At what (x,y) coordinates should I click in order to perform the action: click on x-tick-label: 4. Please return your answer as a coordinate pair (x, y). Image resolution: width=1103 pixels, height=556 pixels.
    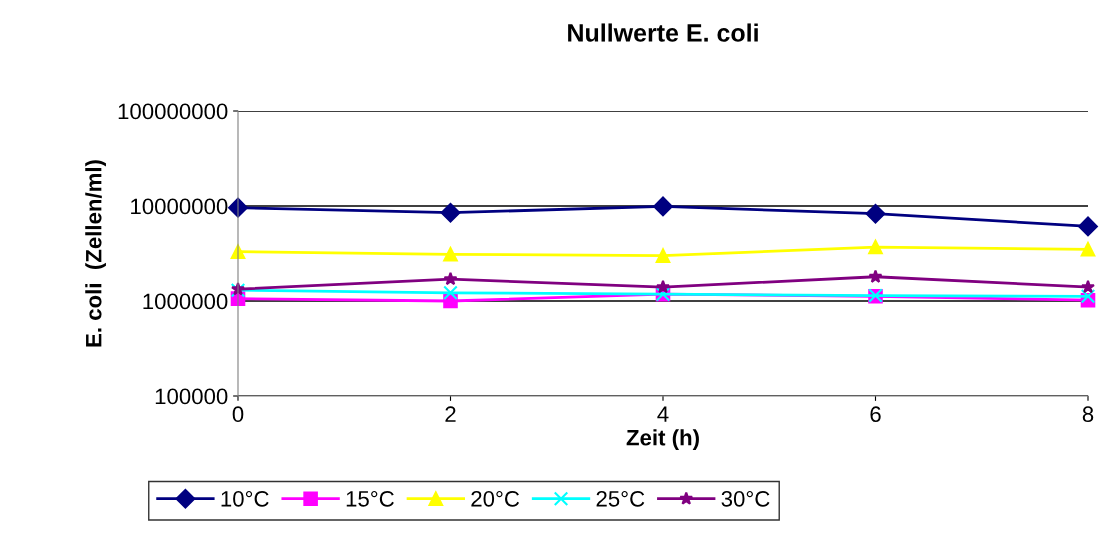
    Looking at the image, I should click on (663, 414).